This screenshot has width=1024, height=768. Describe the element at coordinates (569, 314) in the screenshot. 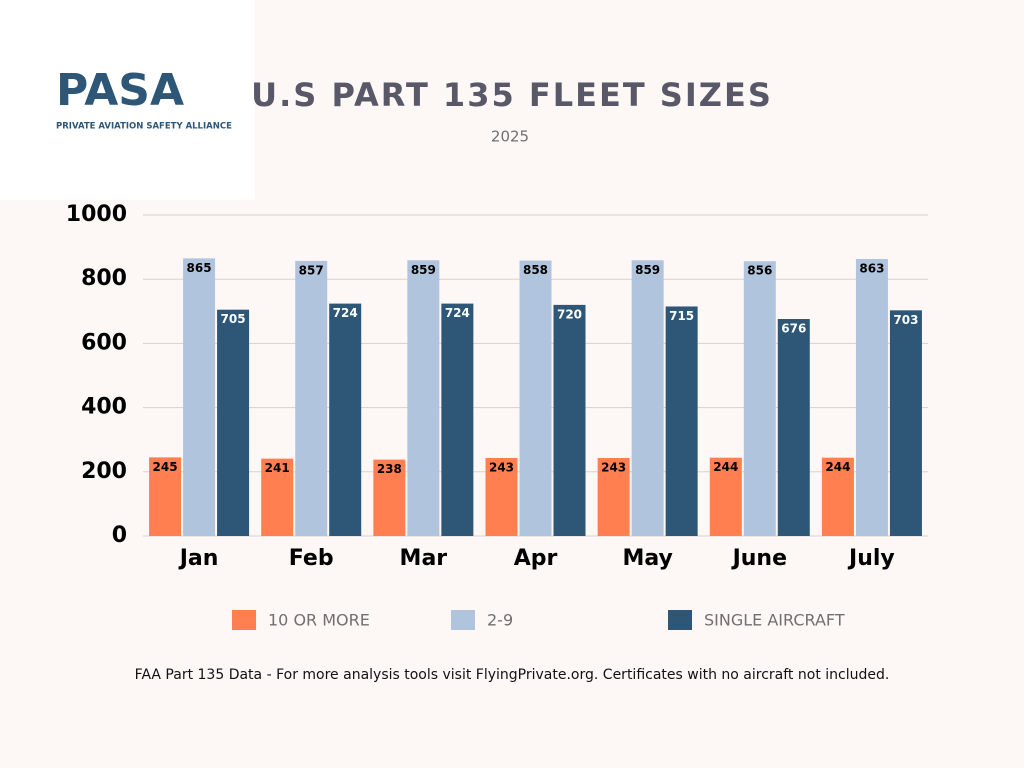

I see `data-label: 720` at that location.